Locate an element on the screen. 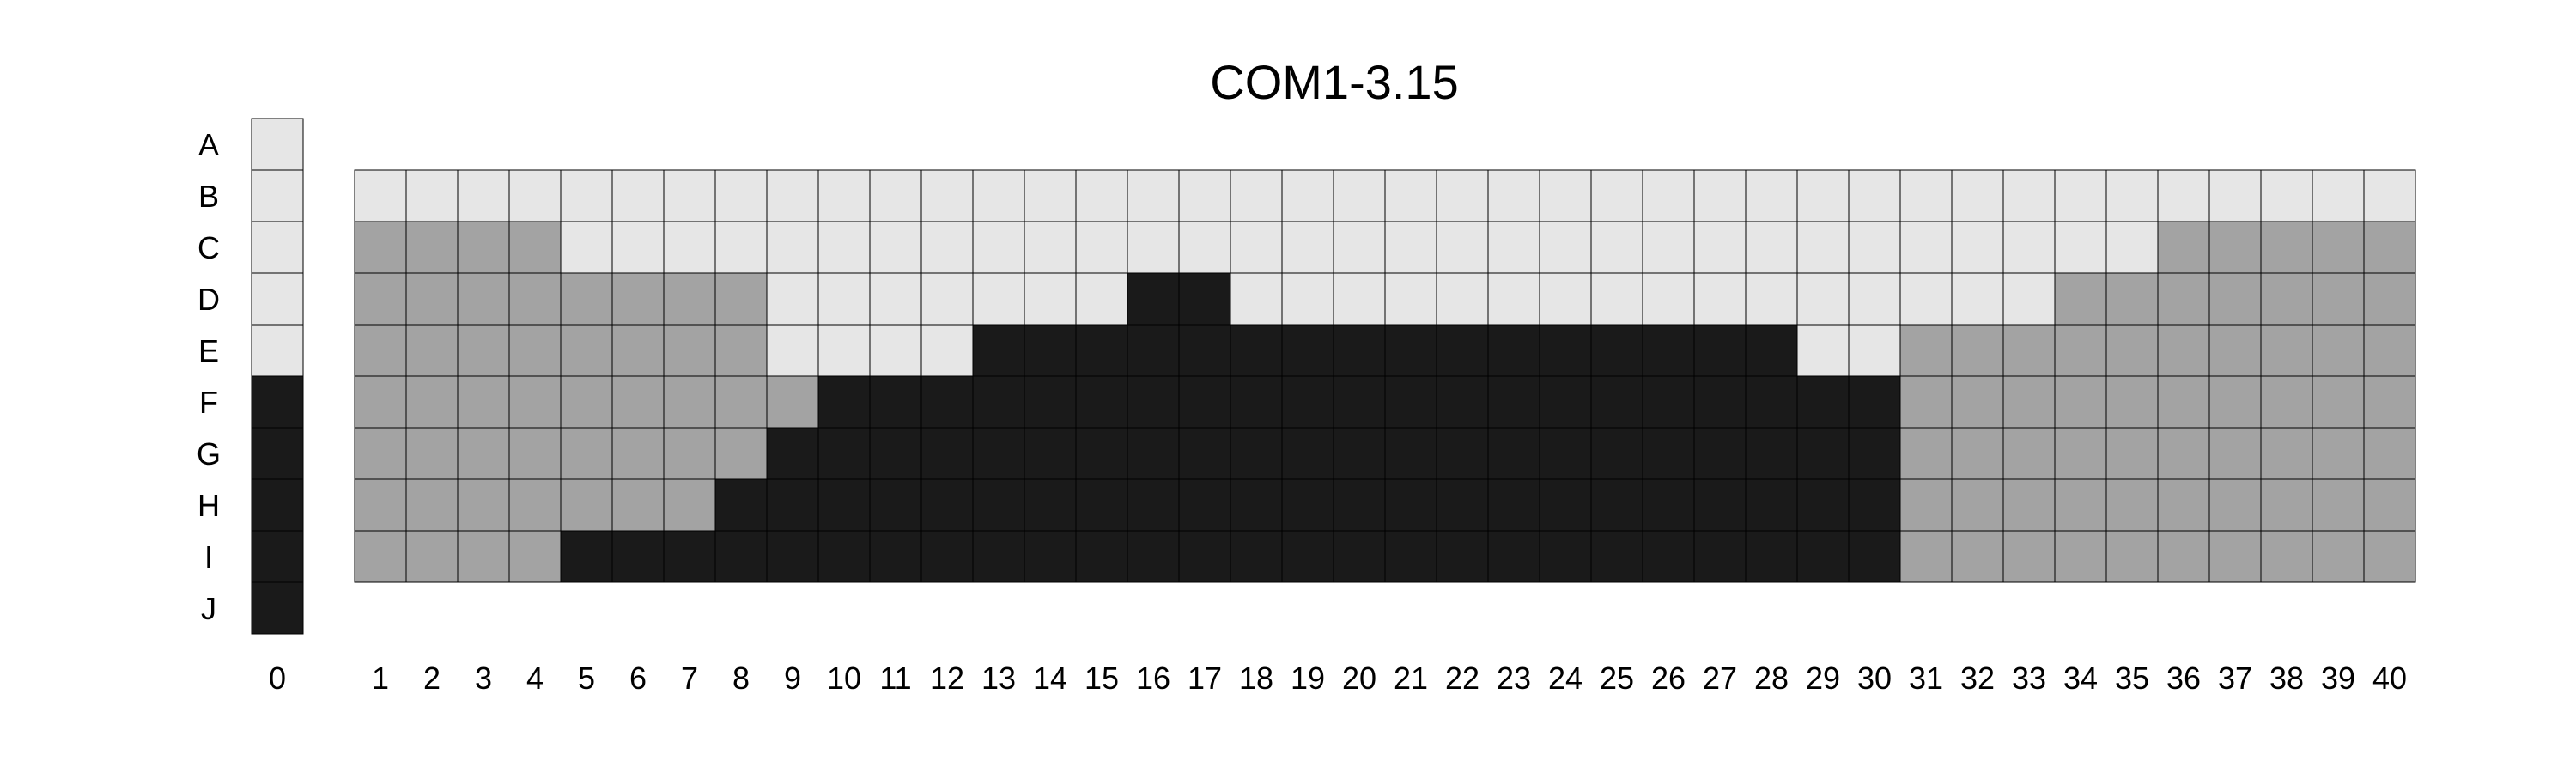 This screenshot has width=2576, height=773. col-label-19: 19 is located at coordinates (1308, 678).